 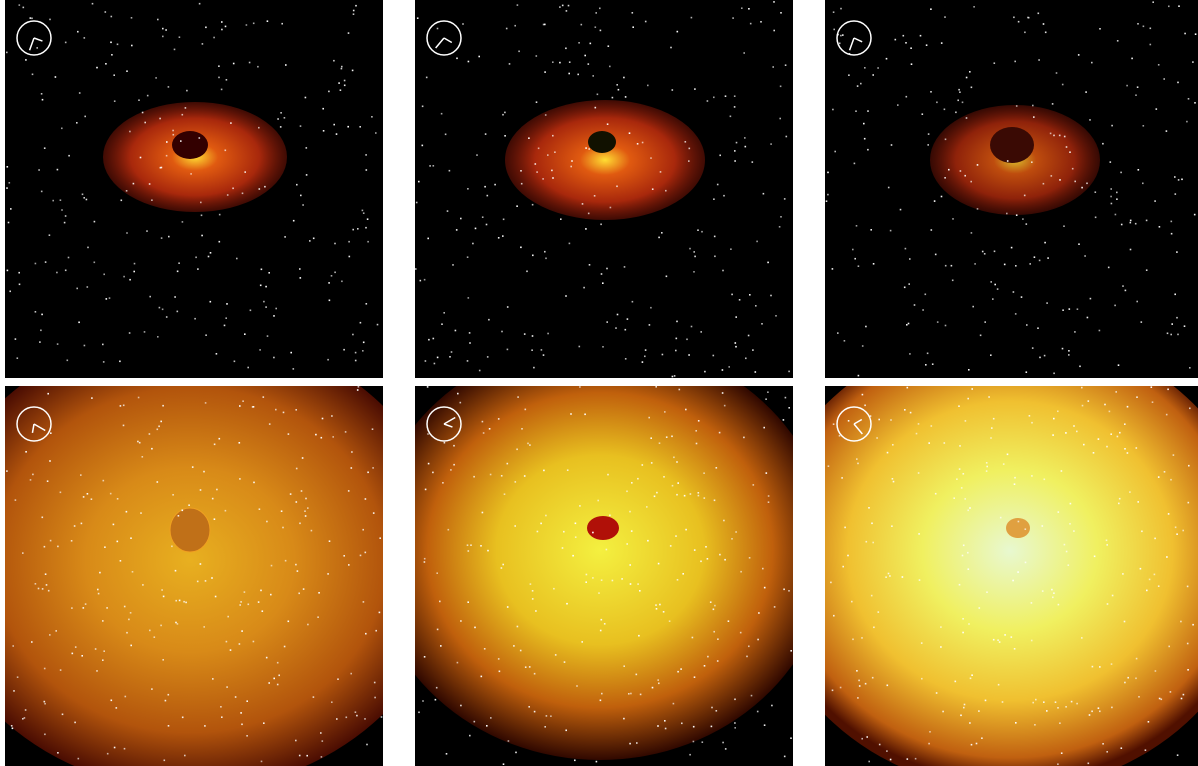 What do you see at coordinates (605, 160) in the screenshot?
I see `disk` at bounding box center [605, 160].